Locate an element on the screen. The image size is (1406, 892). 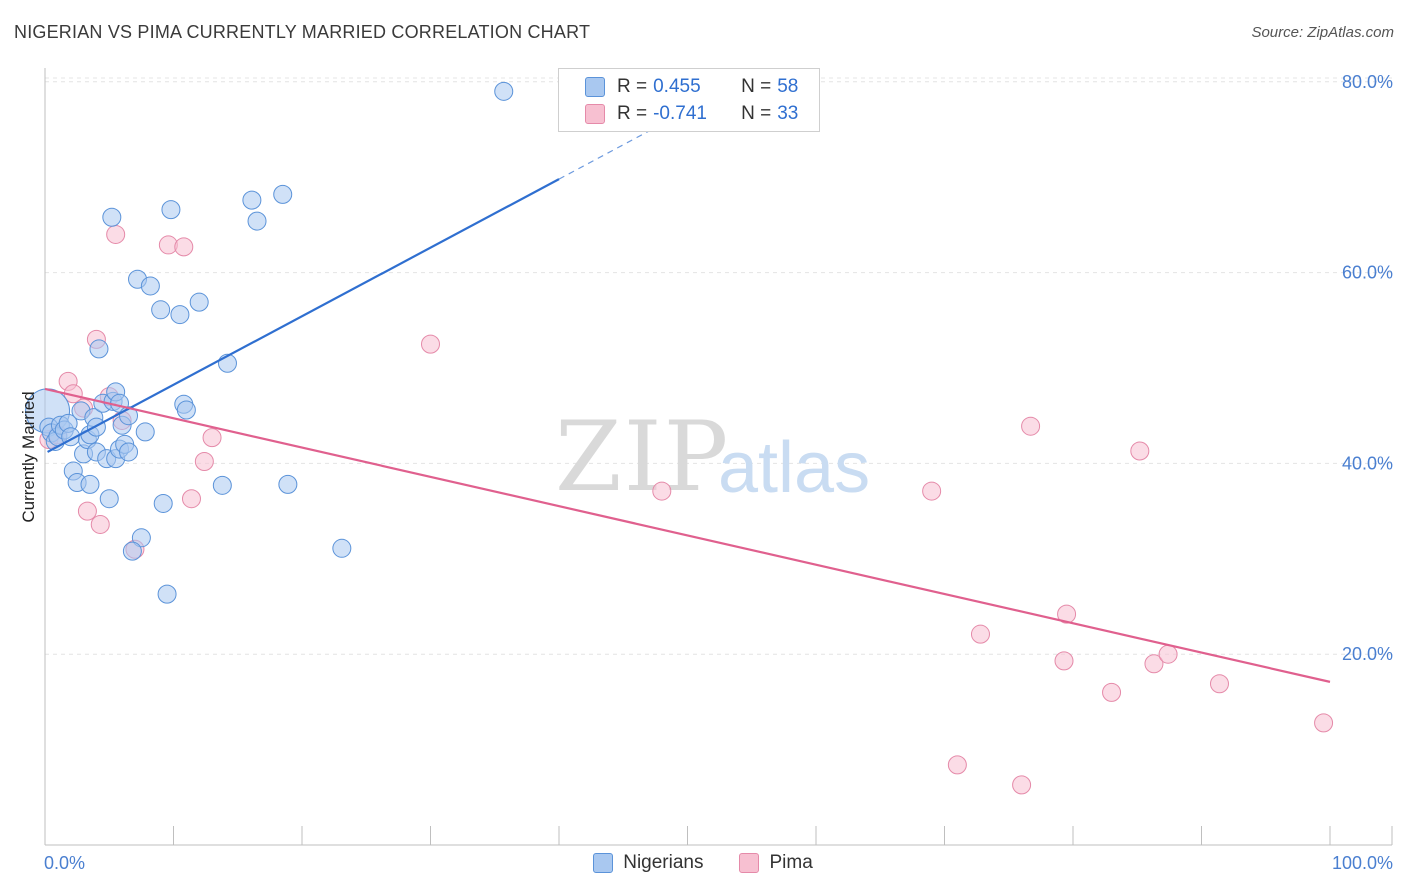
y-tick-label: 40.0% is located at coordinates (1367, 463).